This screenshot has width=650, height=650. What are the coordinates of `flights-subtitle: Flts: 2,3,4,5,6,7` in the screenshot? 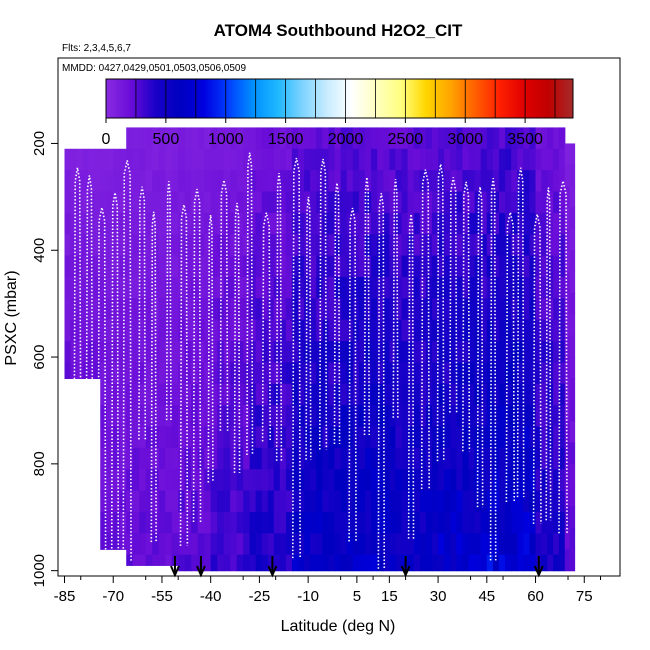 It's located at (96, 48).